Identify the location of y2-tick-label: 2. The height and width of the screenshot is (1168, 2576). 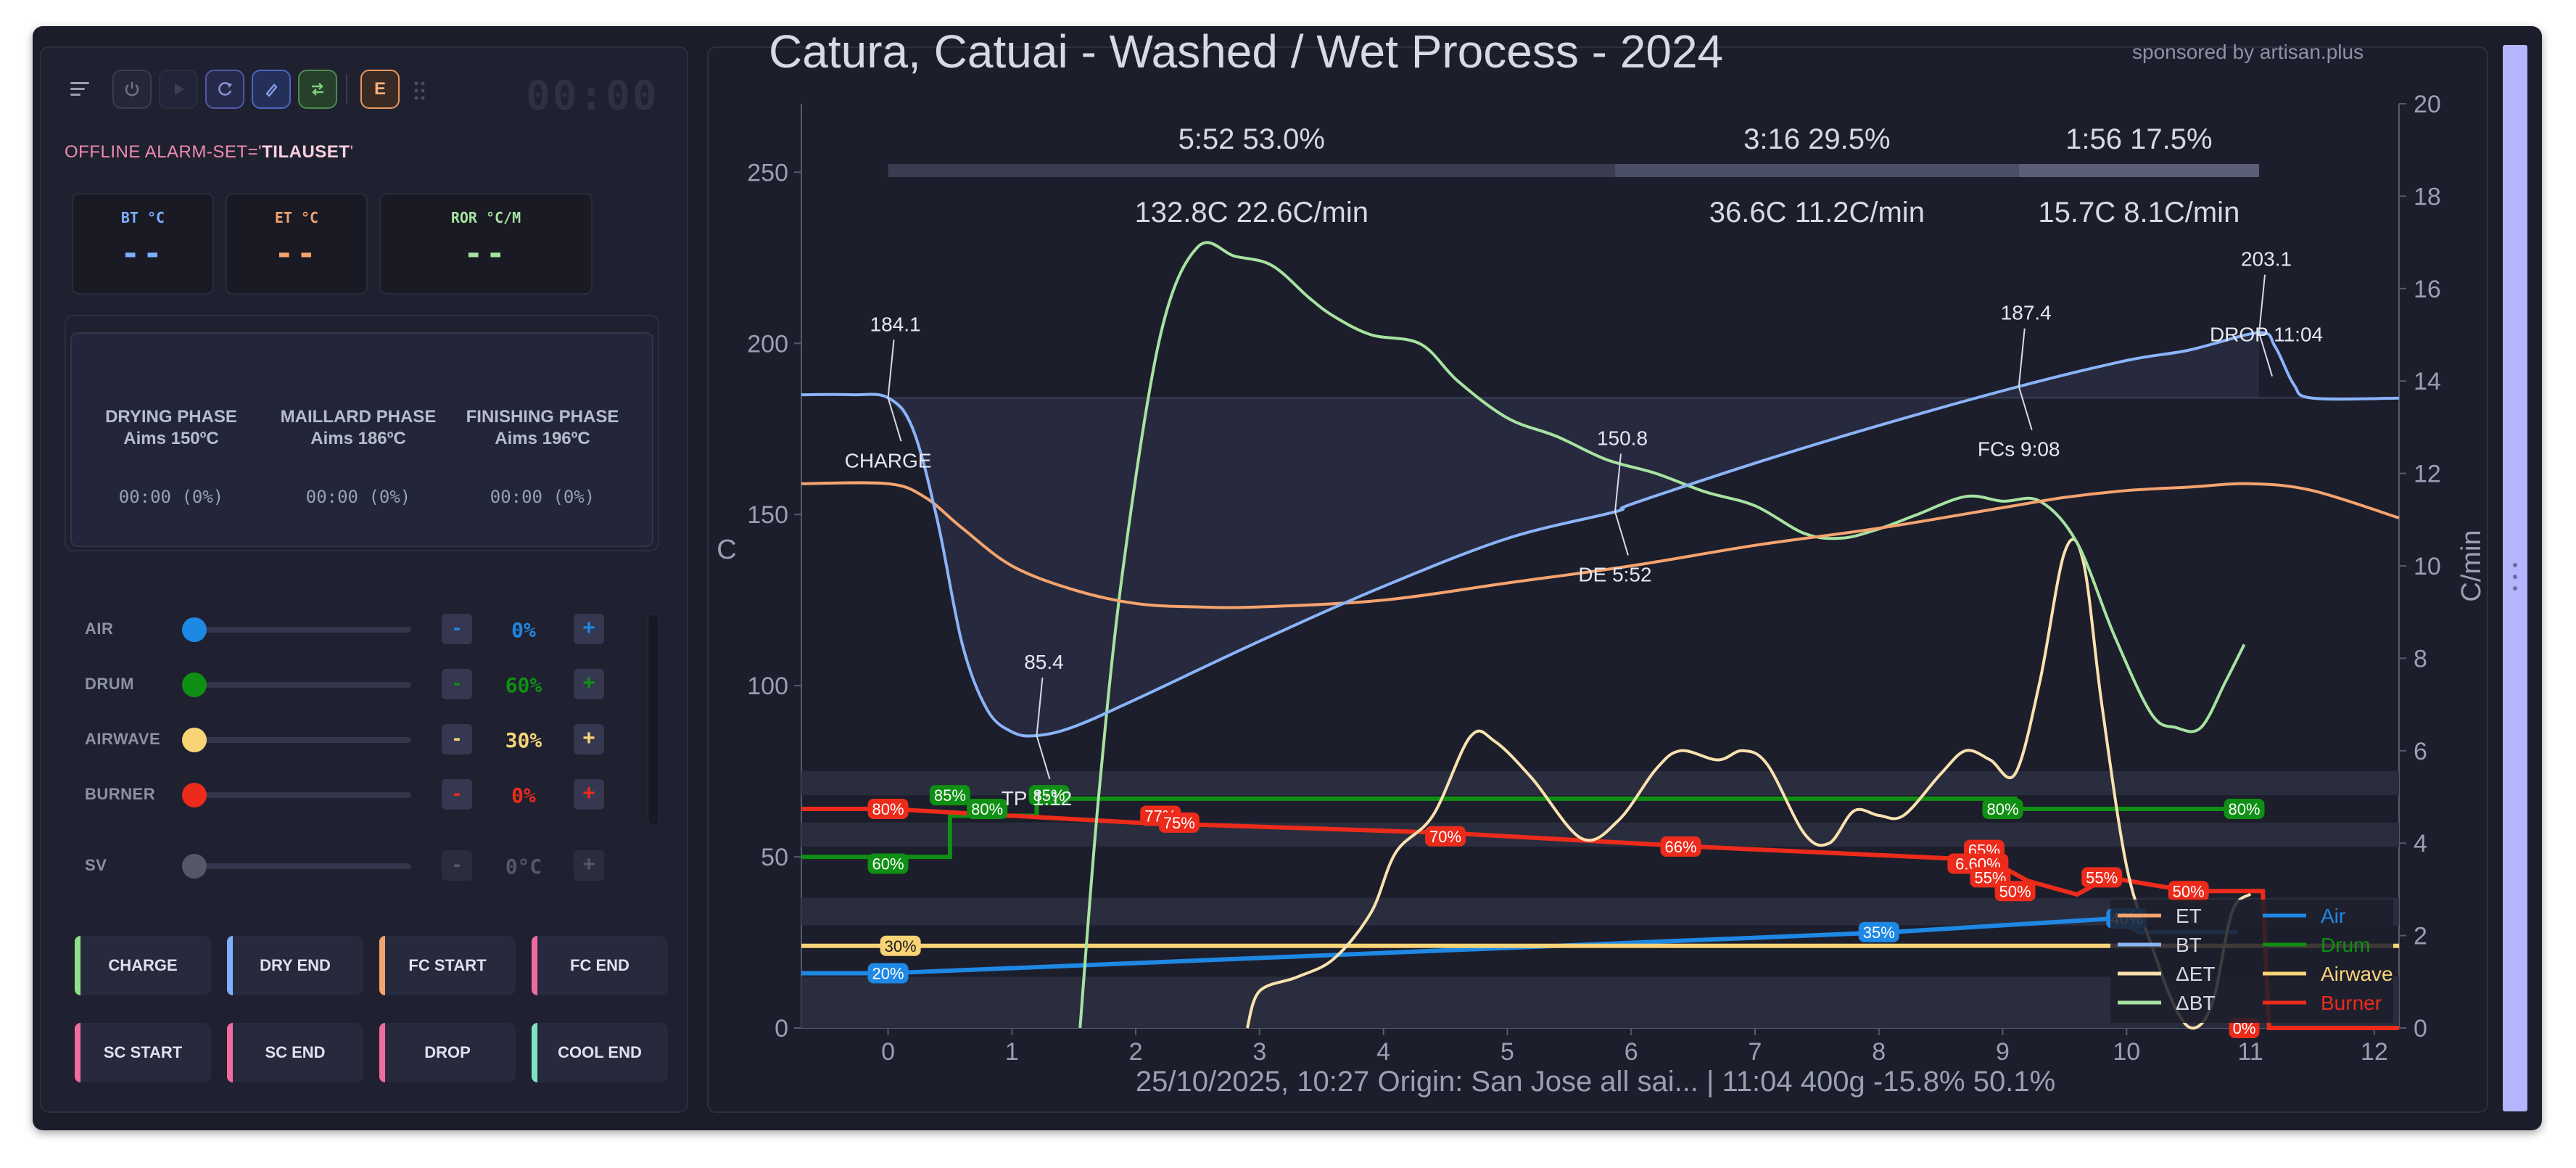
(2420, 936).